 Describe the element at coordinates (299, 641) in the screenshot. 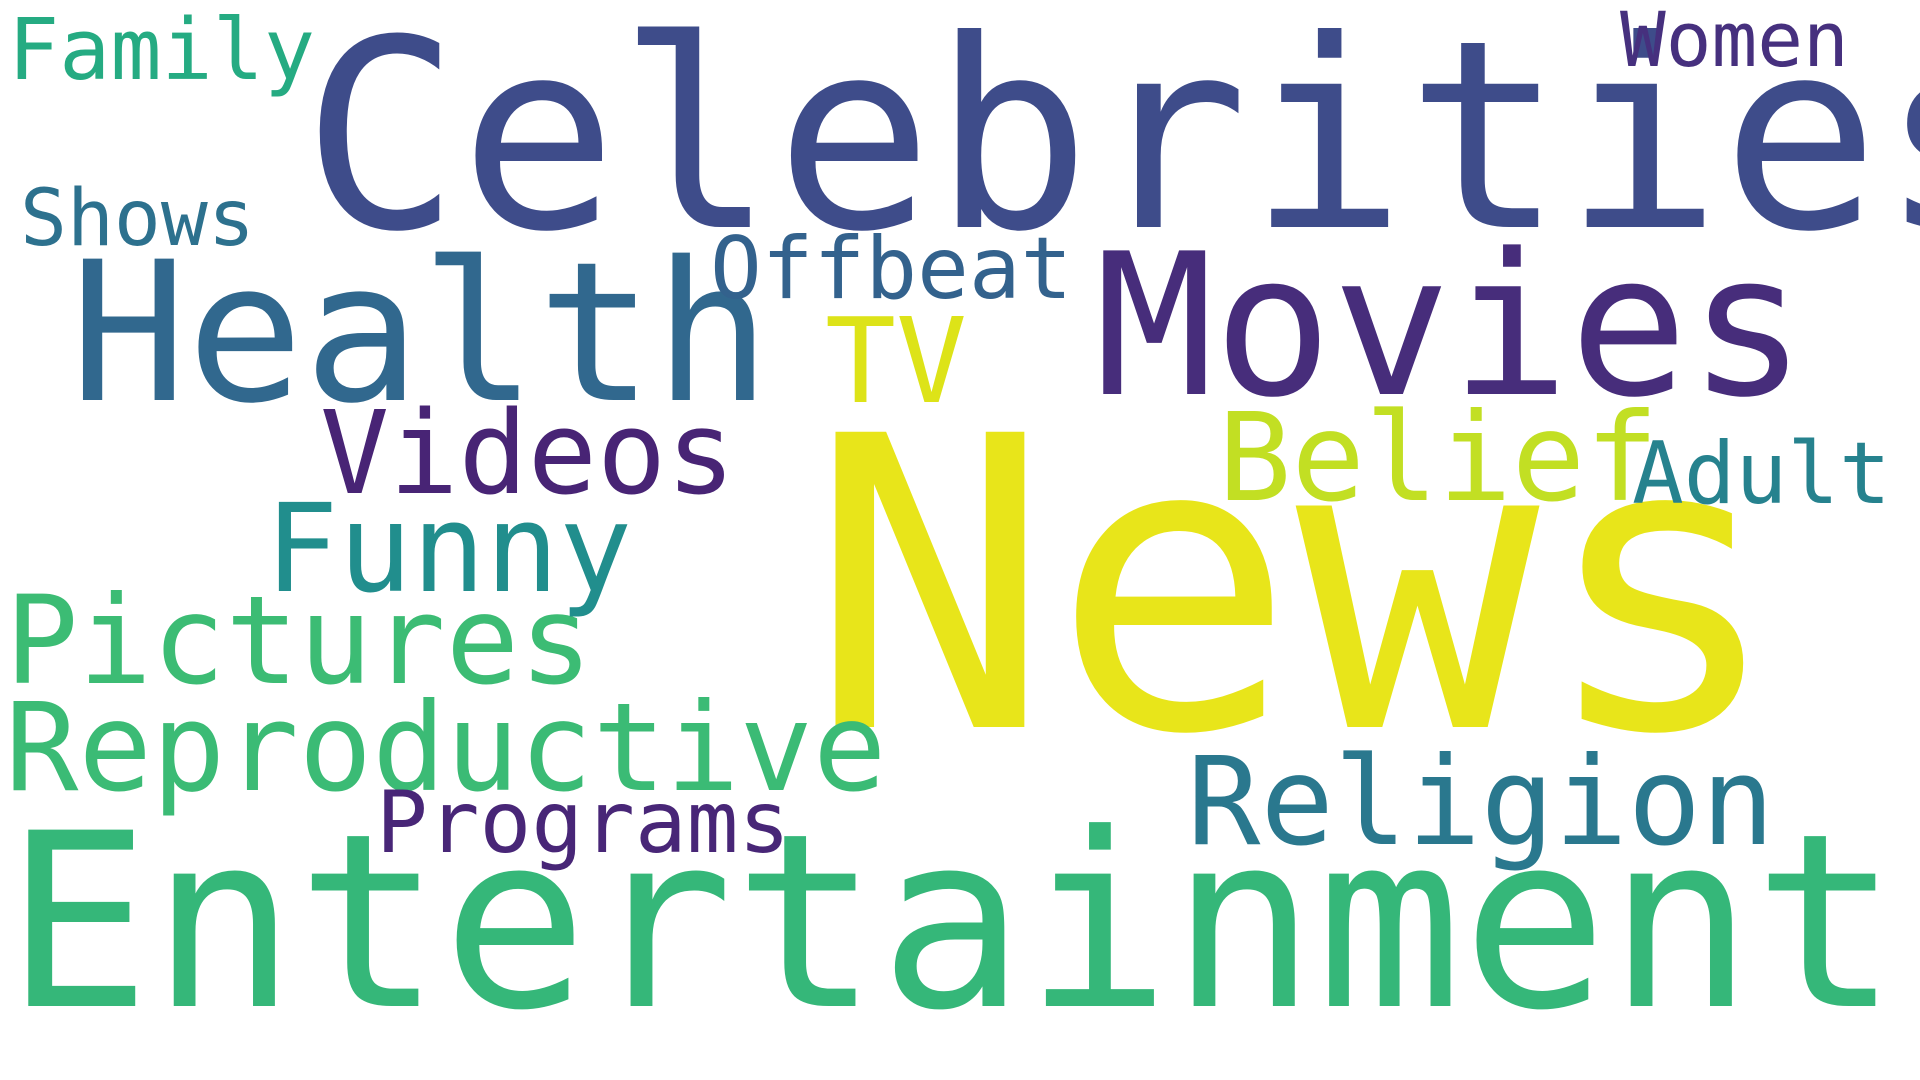

I see `word-pictures: Pictures` at that location.